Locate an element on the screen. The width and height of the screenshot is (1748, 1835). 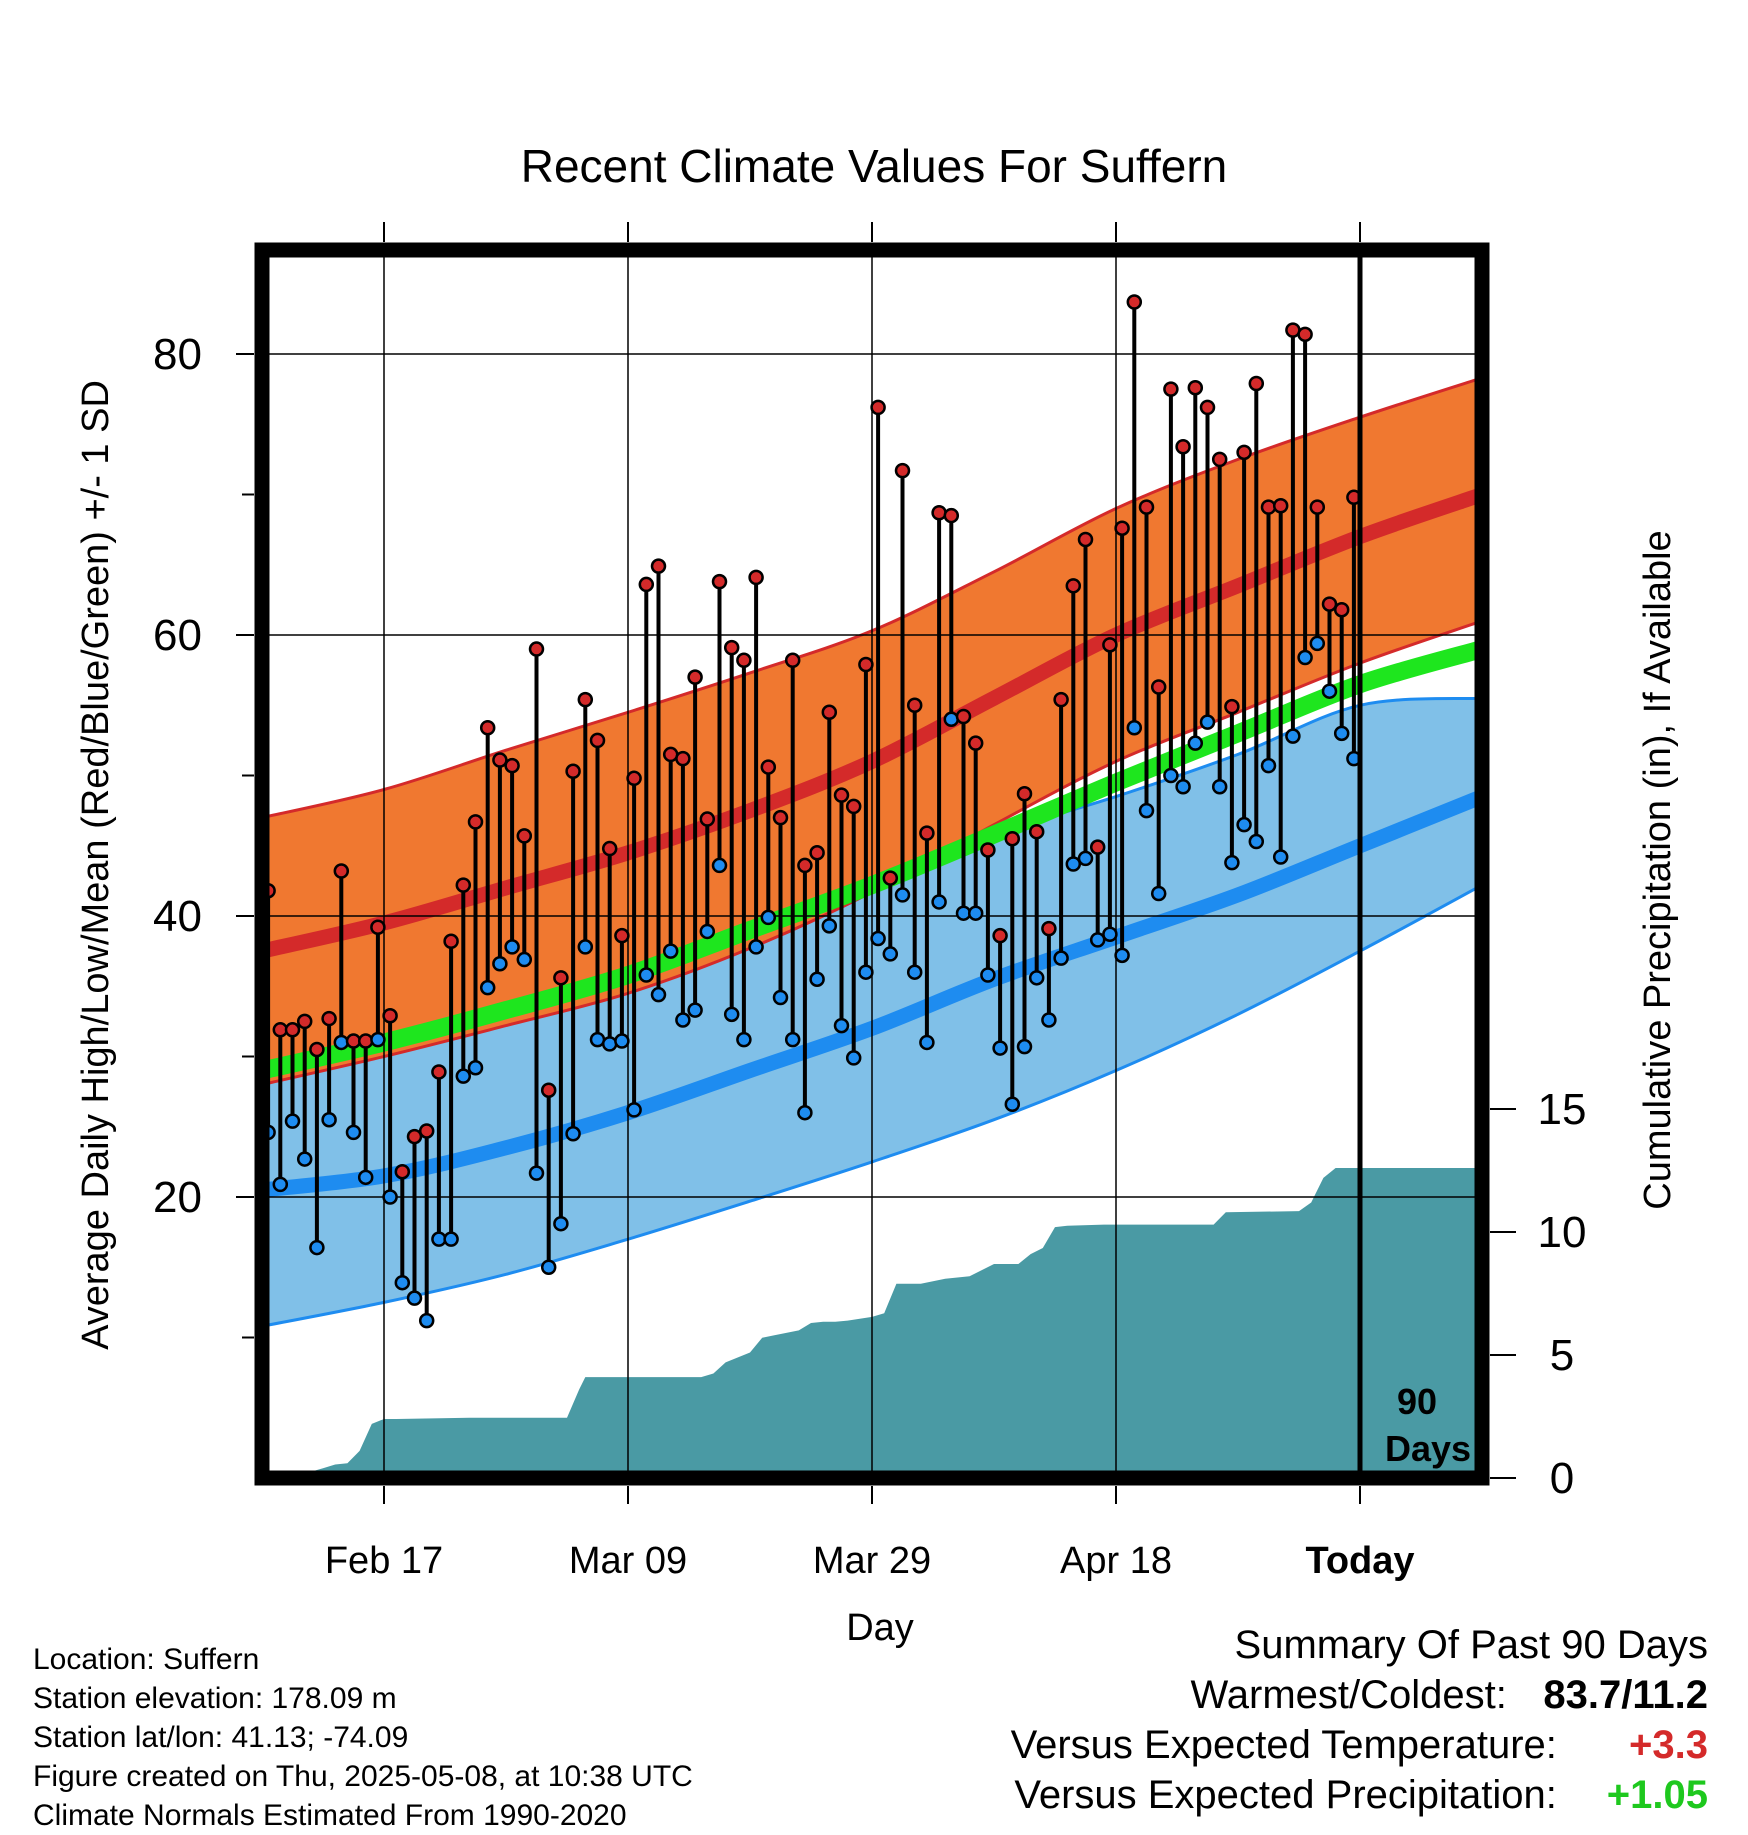
warmest-coldest-label: Warmest/Coldest: is located at coordinates (1348, 1695).